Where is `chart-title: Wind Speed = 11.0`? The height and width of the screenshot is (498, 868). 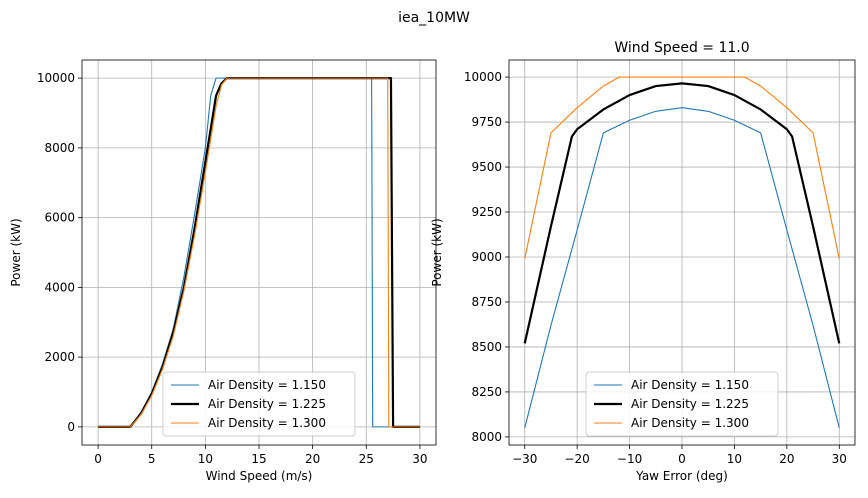 chart-title: Wind Speed = 11.0 is located at coordinates (681, 48).